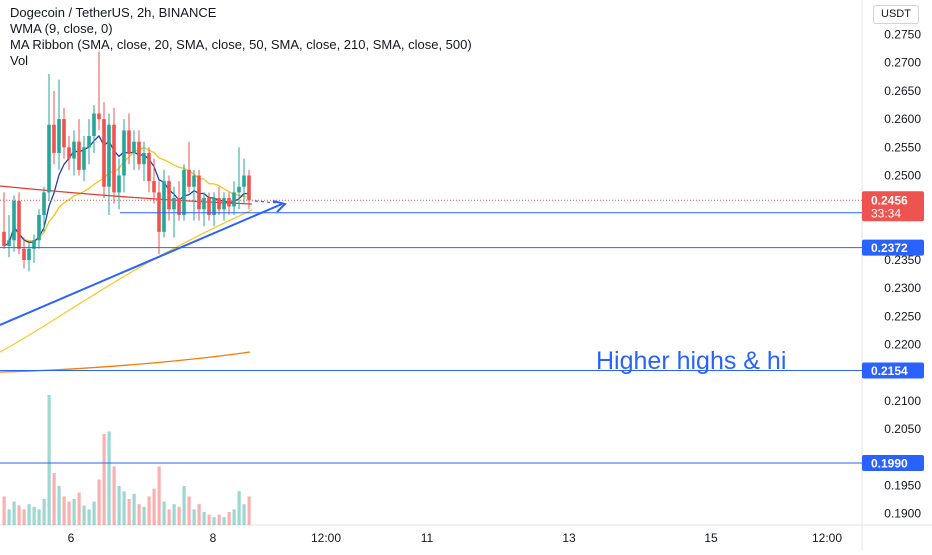 The image size is (932, 555). Describe the element at coordinates (896, 14) in the screenshot. I see `currency-selector-button: USDT` at that location.